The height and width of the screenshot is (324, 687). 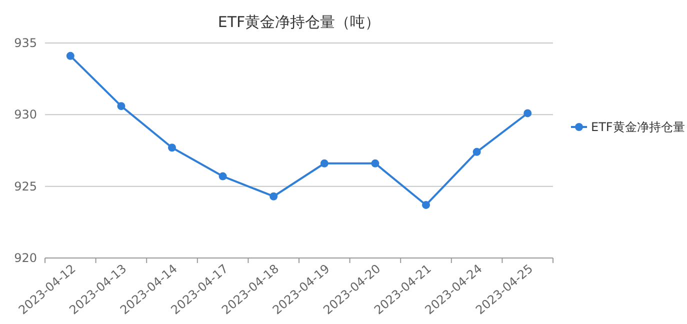 I want to click on chart-title: ETF黄金净持仓量（吨）, so click(x=299, y=22).